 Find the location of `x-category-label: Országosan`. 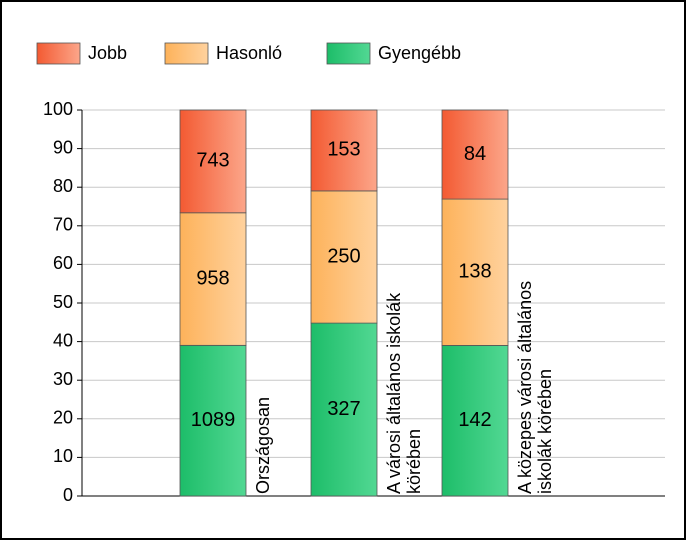

x-category-label: Országosan is located at coordinates (263, 445).